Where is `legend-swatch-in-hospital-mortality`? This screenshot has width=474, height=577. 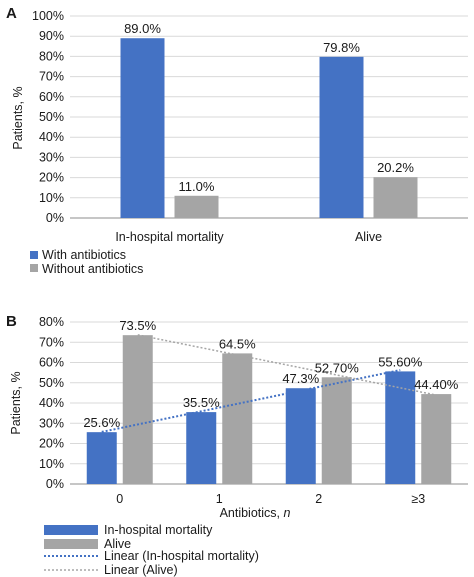 legend-swatch-in-hospital-mortality is located at coordinates (71, 530).